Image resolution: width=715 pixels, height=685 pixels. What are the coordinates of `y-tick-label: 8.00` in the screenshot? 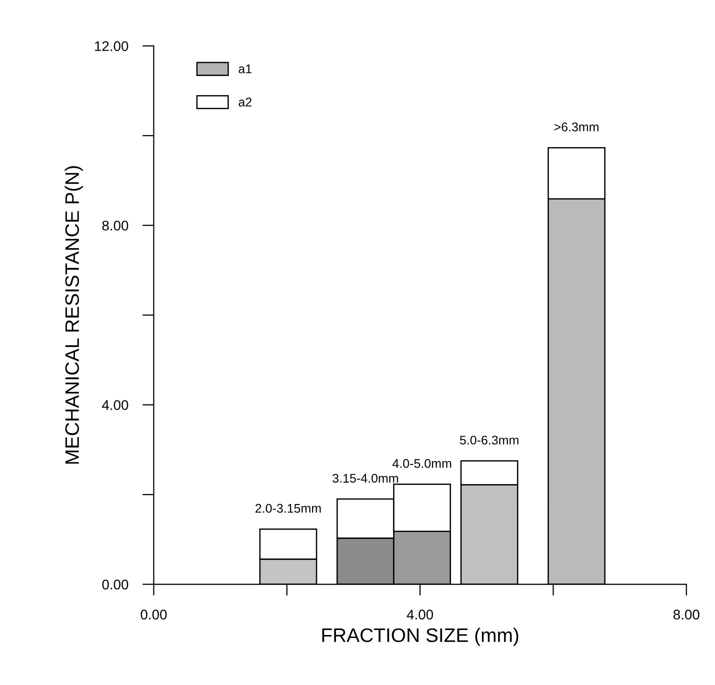 It's located at (115, 225).